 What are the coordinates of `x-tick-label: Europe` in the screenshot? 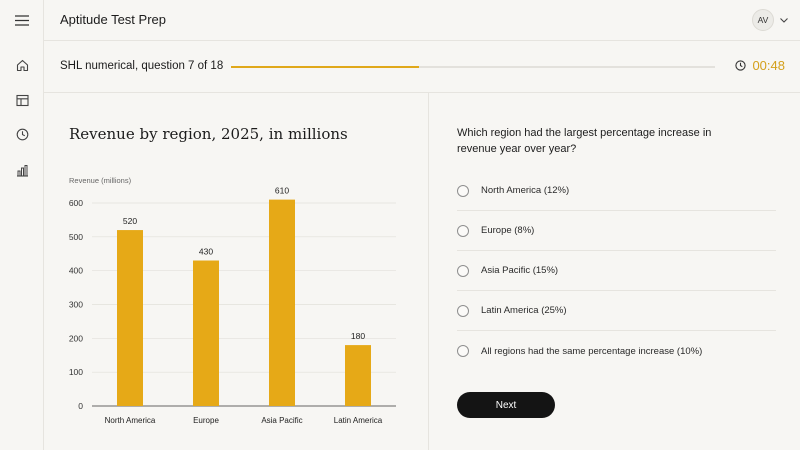 It's located at (206, 420).